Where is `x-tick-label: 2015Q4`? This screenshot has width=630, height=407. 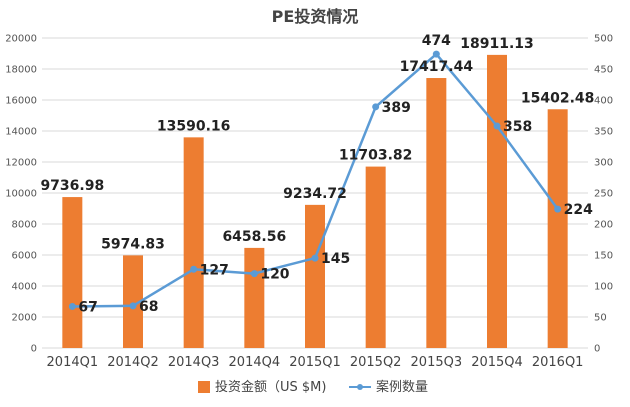 x-tick-label: 2015Q4 is located at coordinates (497, 362).